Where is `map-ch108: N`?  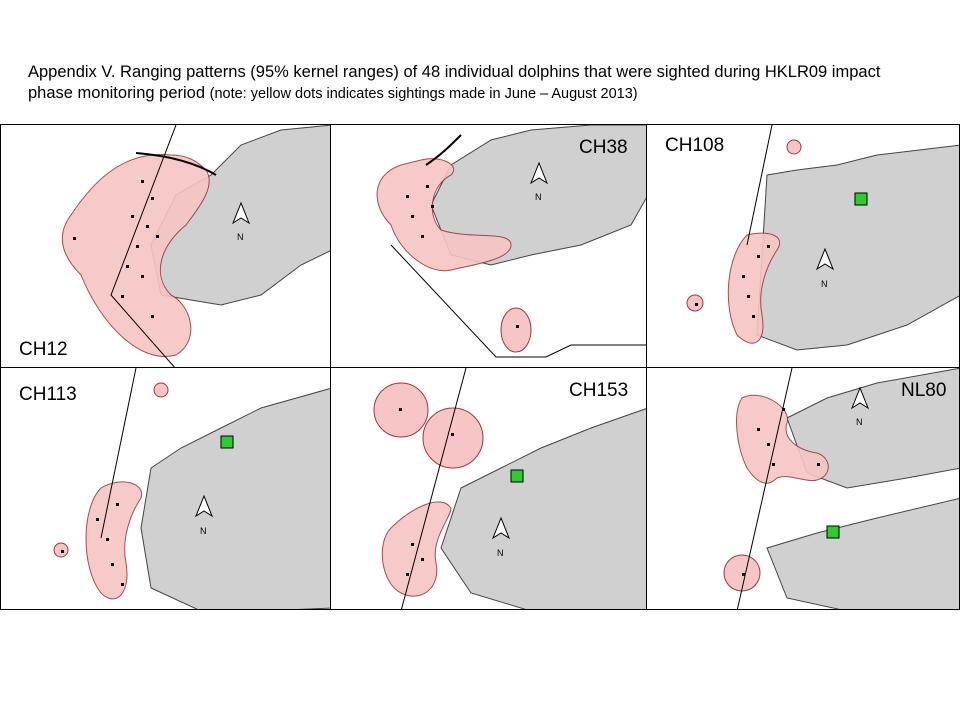 map-ch108: N is located at coordinates (822, 238).